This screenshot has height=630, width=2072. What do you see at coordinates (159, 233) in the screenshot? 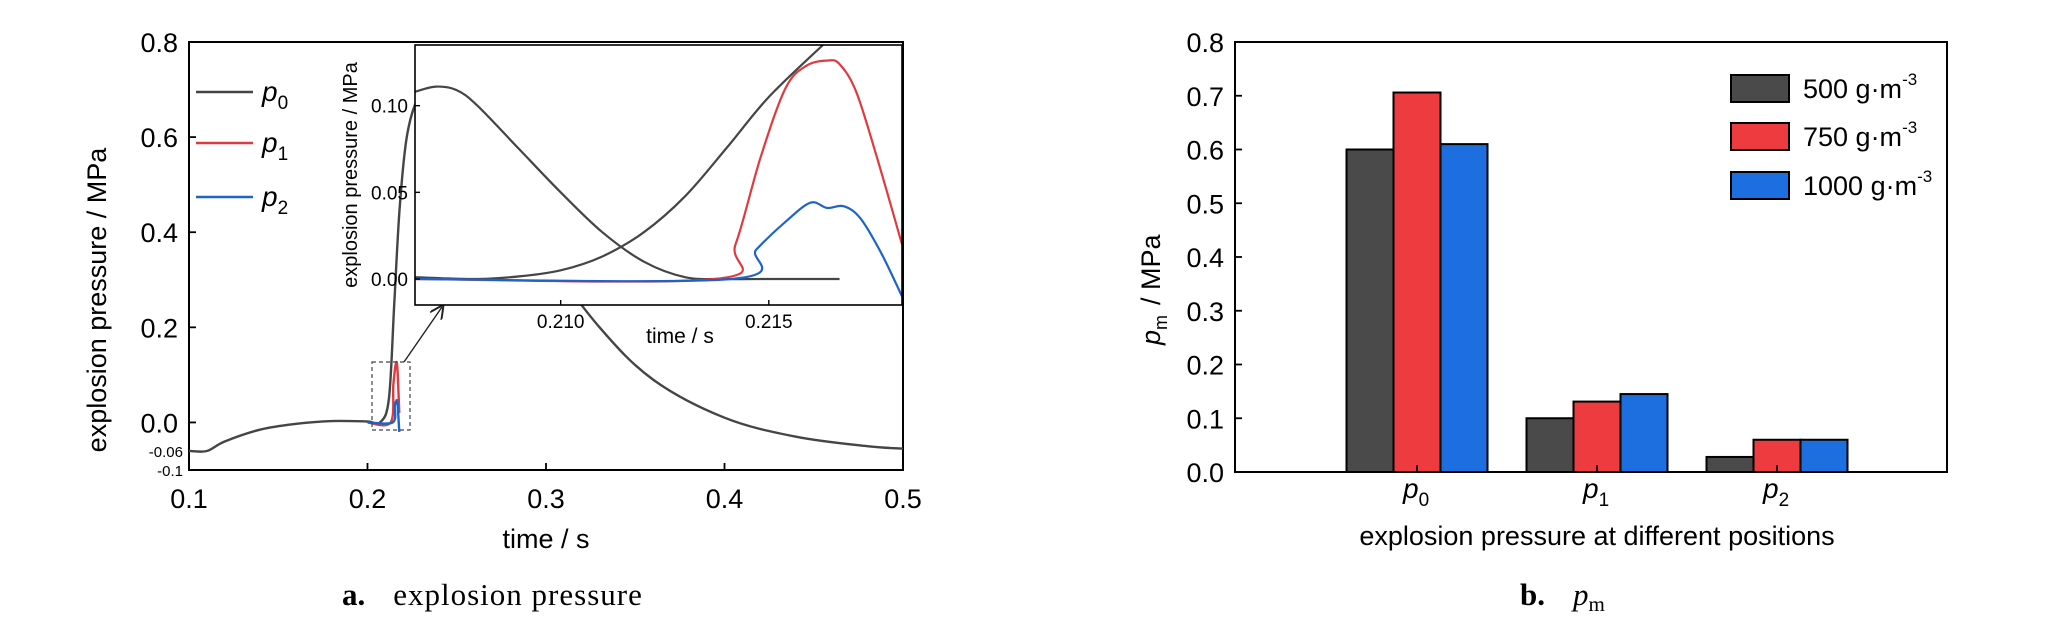
I see `y-tick-label: 0.4` at bounding box center [159, 233].